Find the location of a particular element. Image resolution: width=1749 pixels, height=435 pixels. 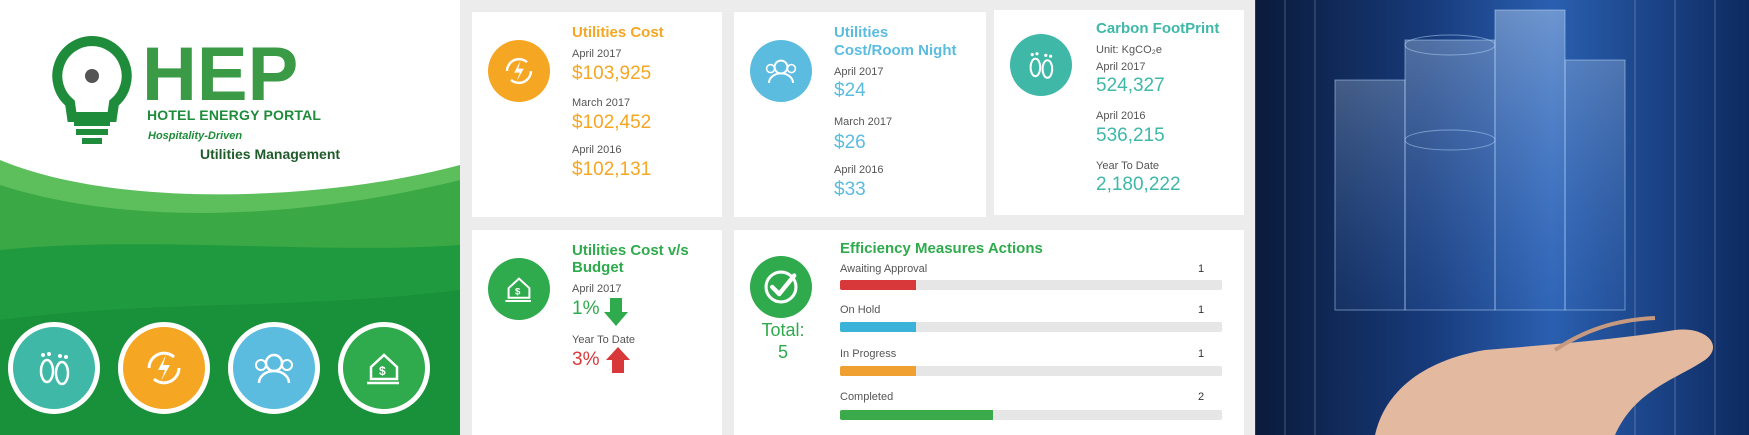

row-value: 536,215 is located at coordinates (1130, 135).